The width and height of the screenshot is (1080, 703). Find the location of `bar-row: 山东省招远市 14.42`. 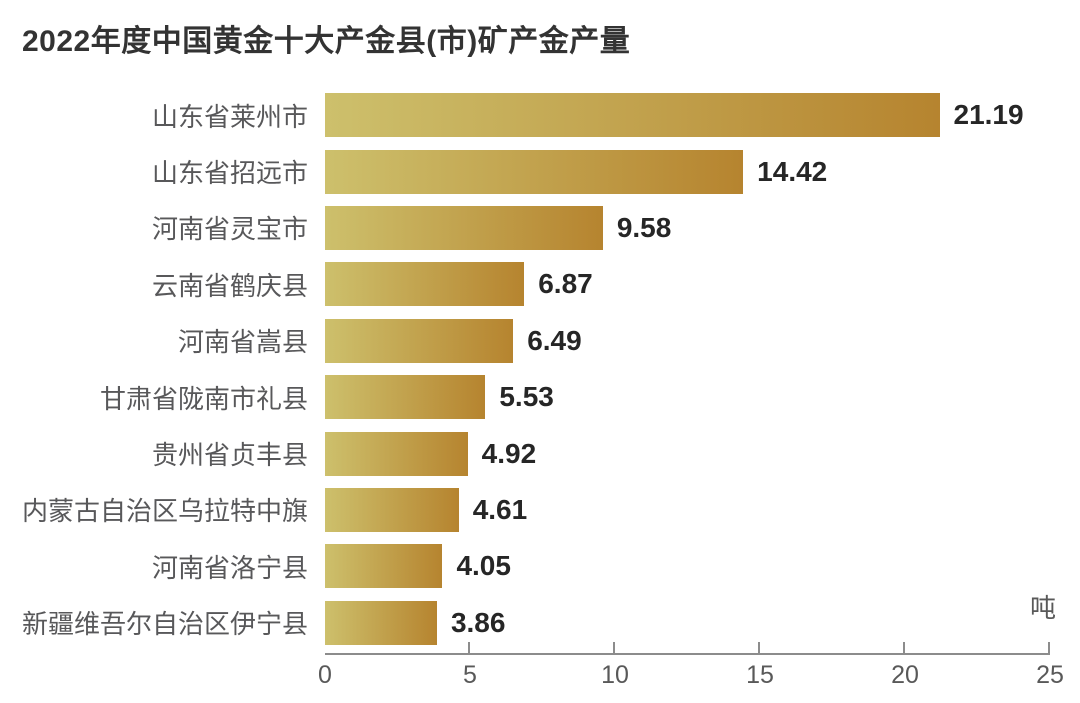

bar-row: 山东省招远市 14.42 is located at coordinates (540, 171).